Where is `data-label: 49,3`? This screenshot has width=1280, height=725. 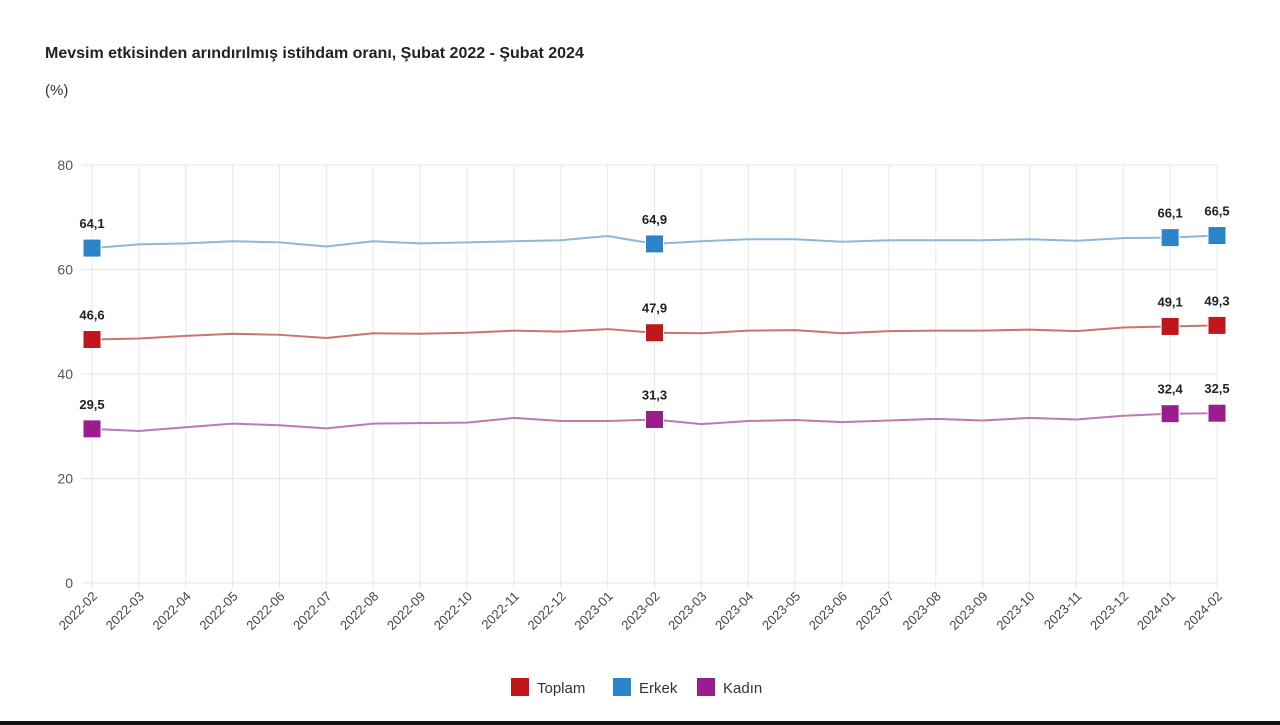
data-label: 49,3 is located at coordinates (1216, 300).